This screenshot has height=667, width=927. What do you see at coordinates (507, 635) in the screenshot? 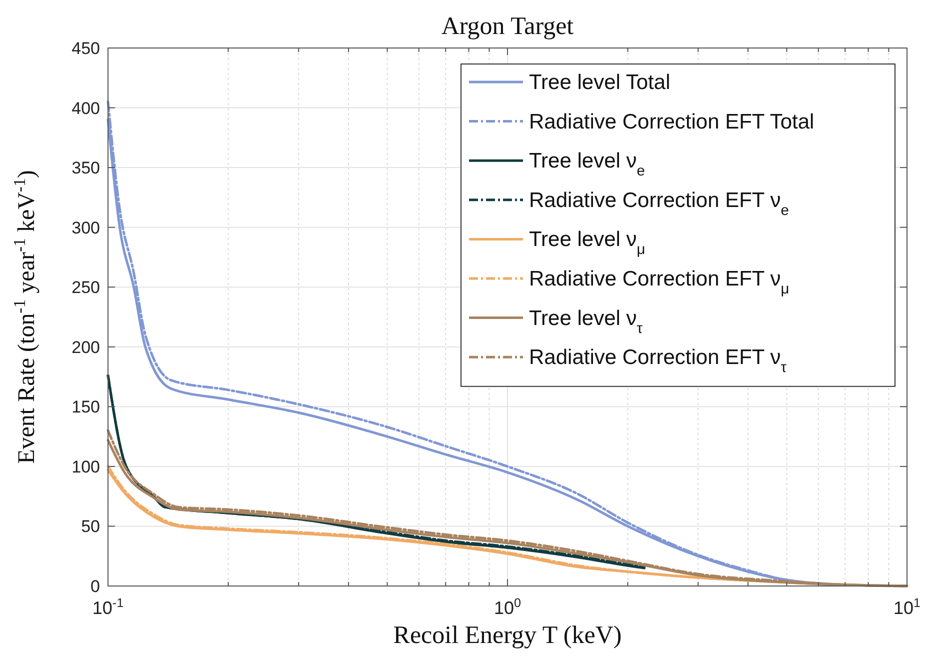
I see `x-axis-title: Recoil Energy T (keV)` at bounding box center [507, 635].